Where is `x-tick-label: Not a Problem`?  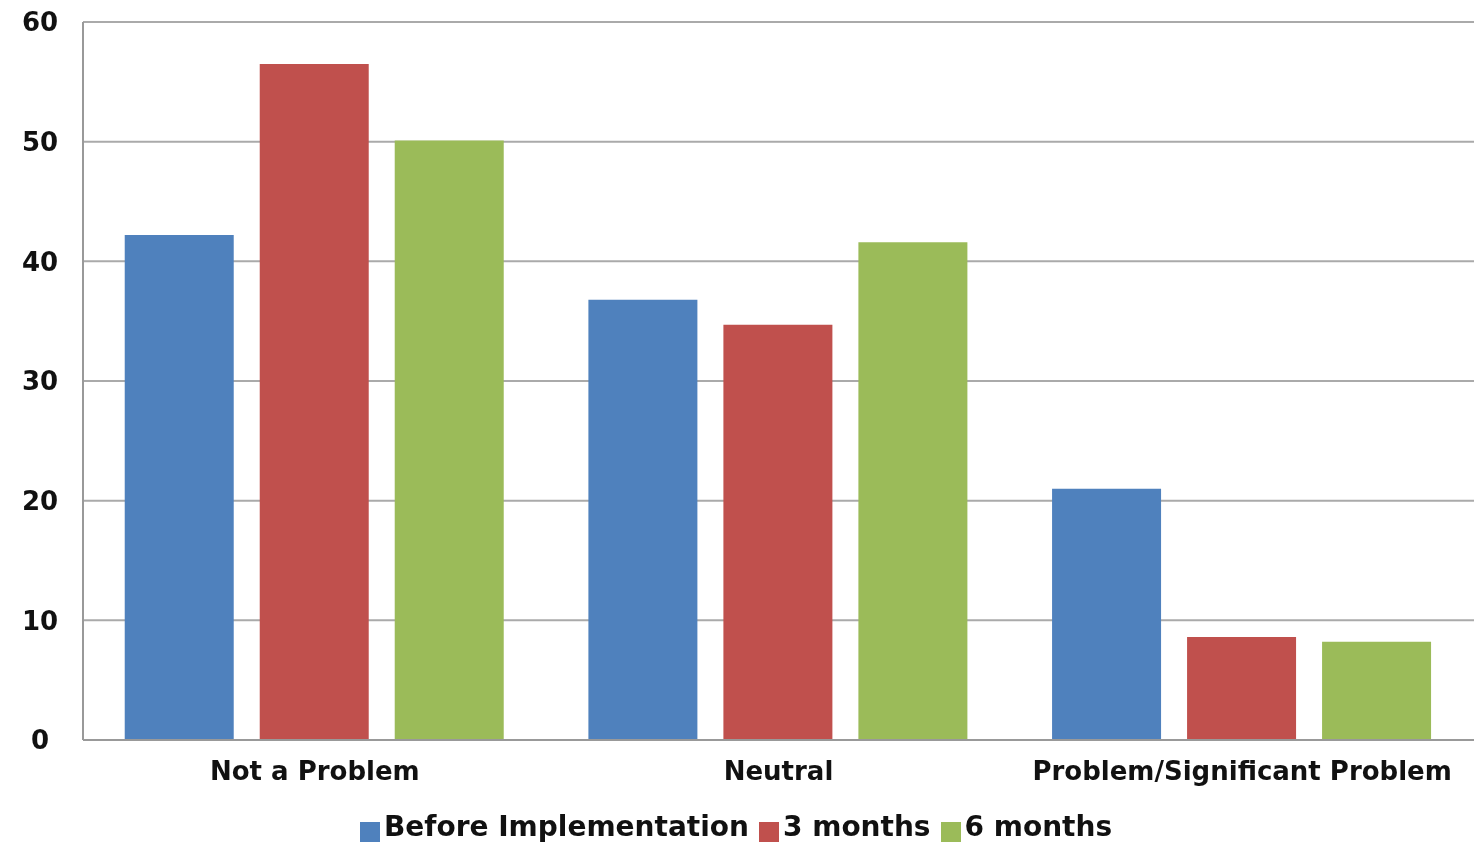 x-tick-label: Not a Problem is located at coordinates (314, 771).